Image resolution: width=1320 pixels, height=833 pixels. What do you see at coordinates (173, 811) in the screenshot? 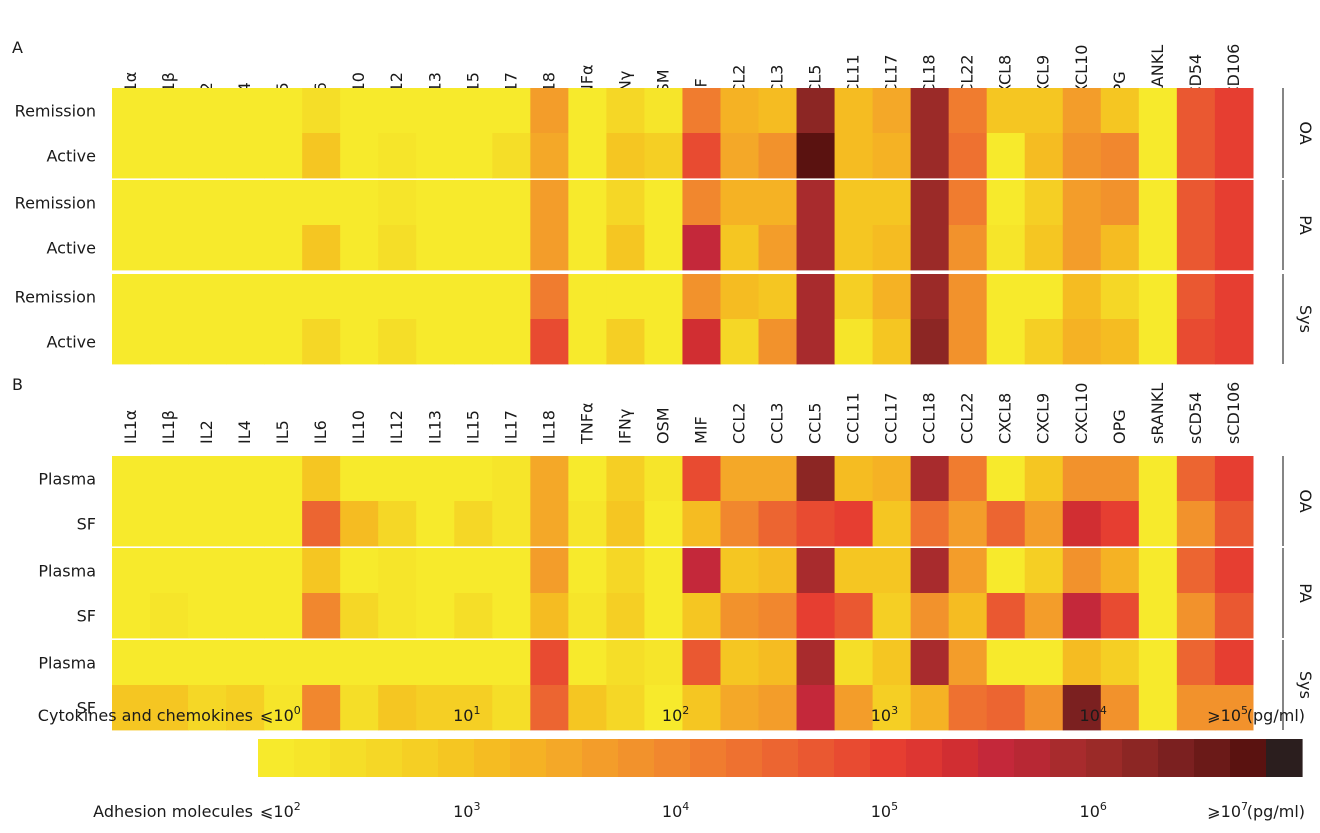
I see `adhesion-scale-label: Adhesion molecules` at bounding box center [173, 811].